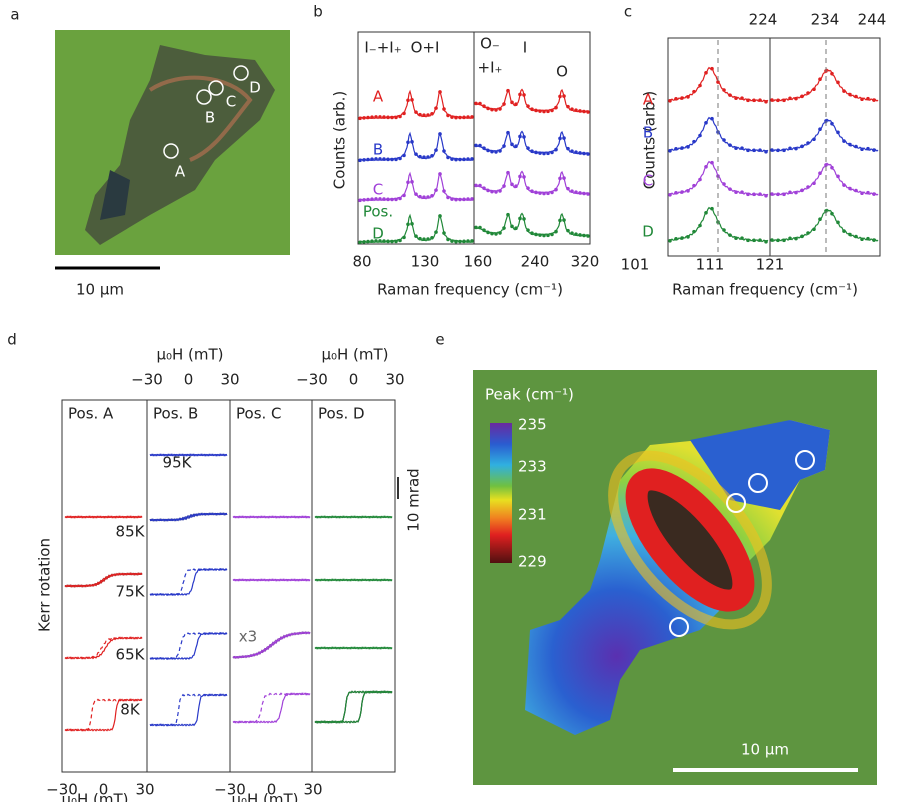 The width and height of the screenshot is (901, 806). Describe the element at coordinates (425, 262) in the screenshot. I see `x-tick-label: 130` at that location.